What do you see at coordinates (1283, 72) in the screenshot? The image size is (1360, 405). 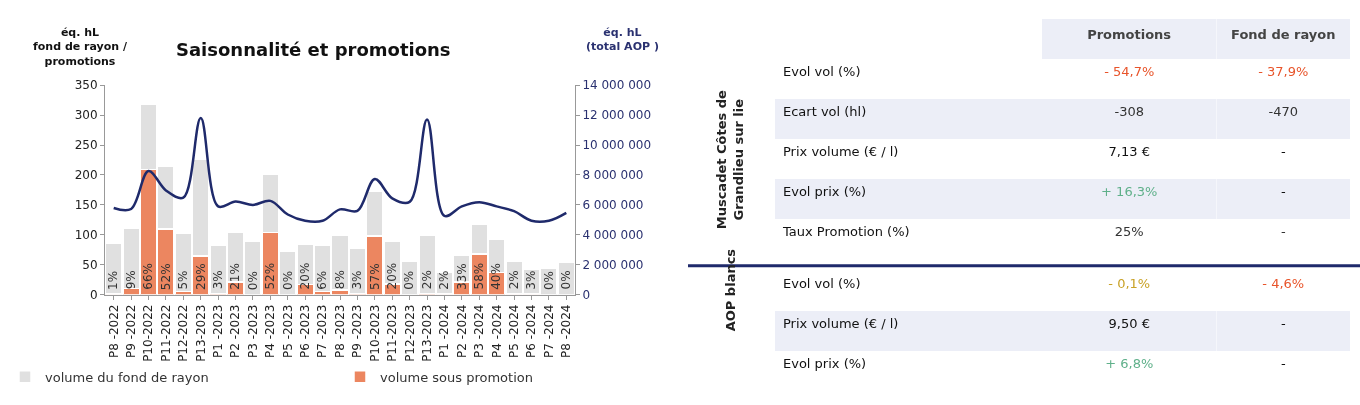 I see `text: - 37,9%` at bounding box center [1283, 72].